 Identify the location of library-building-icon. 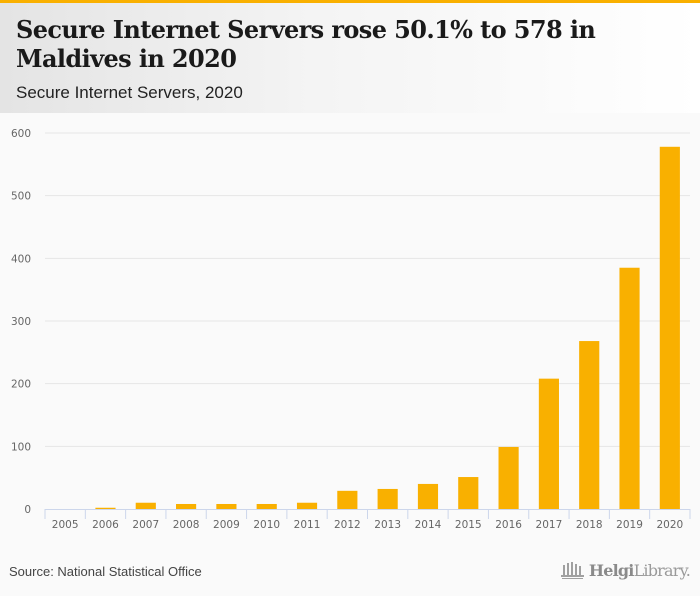
(572, 570).